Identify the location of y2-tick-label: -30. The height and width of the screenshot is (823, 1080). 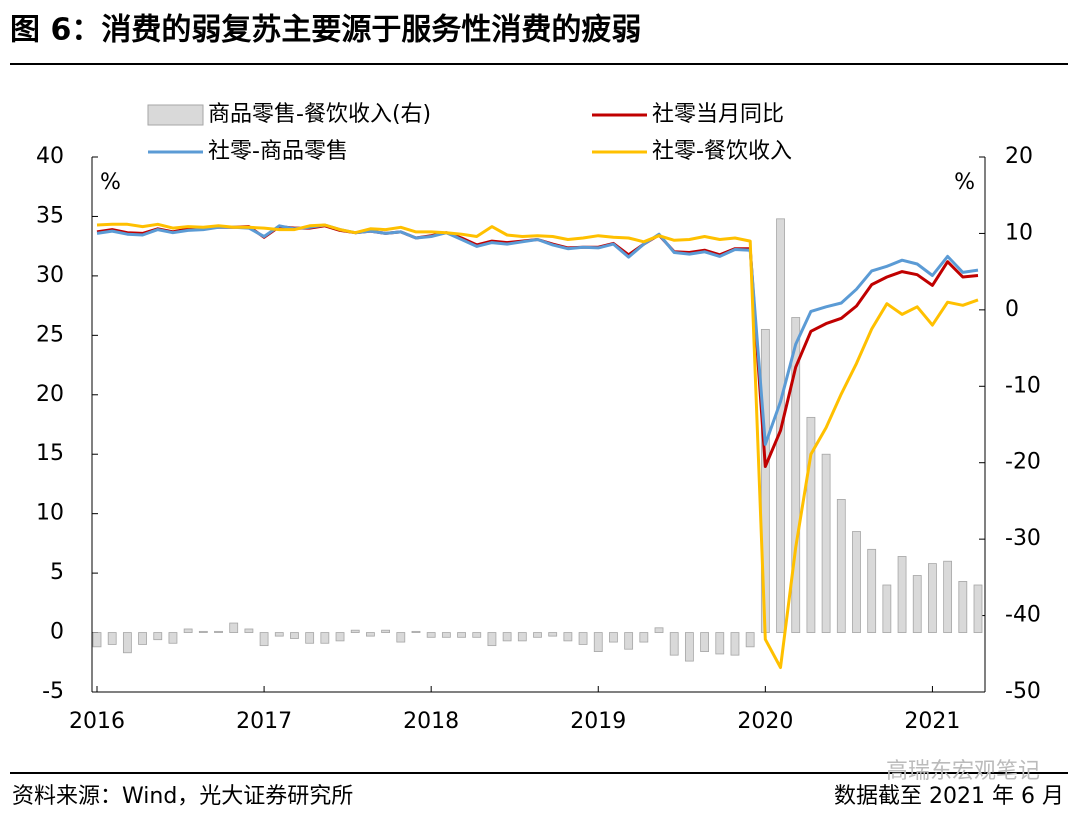
(1023, 538).